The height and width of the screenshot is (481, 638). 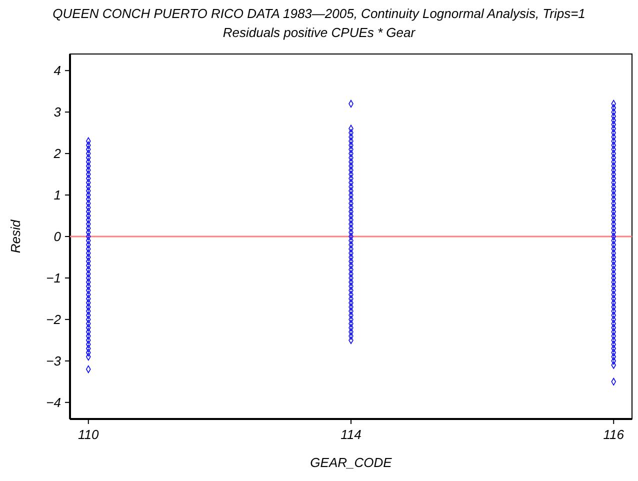 I want to click on y-tick-label: 1, so click(x=57, y=195).